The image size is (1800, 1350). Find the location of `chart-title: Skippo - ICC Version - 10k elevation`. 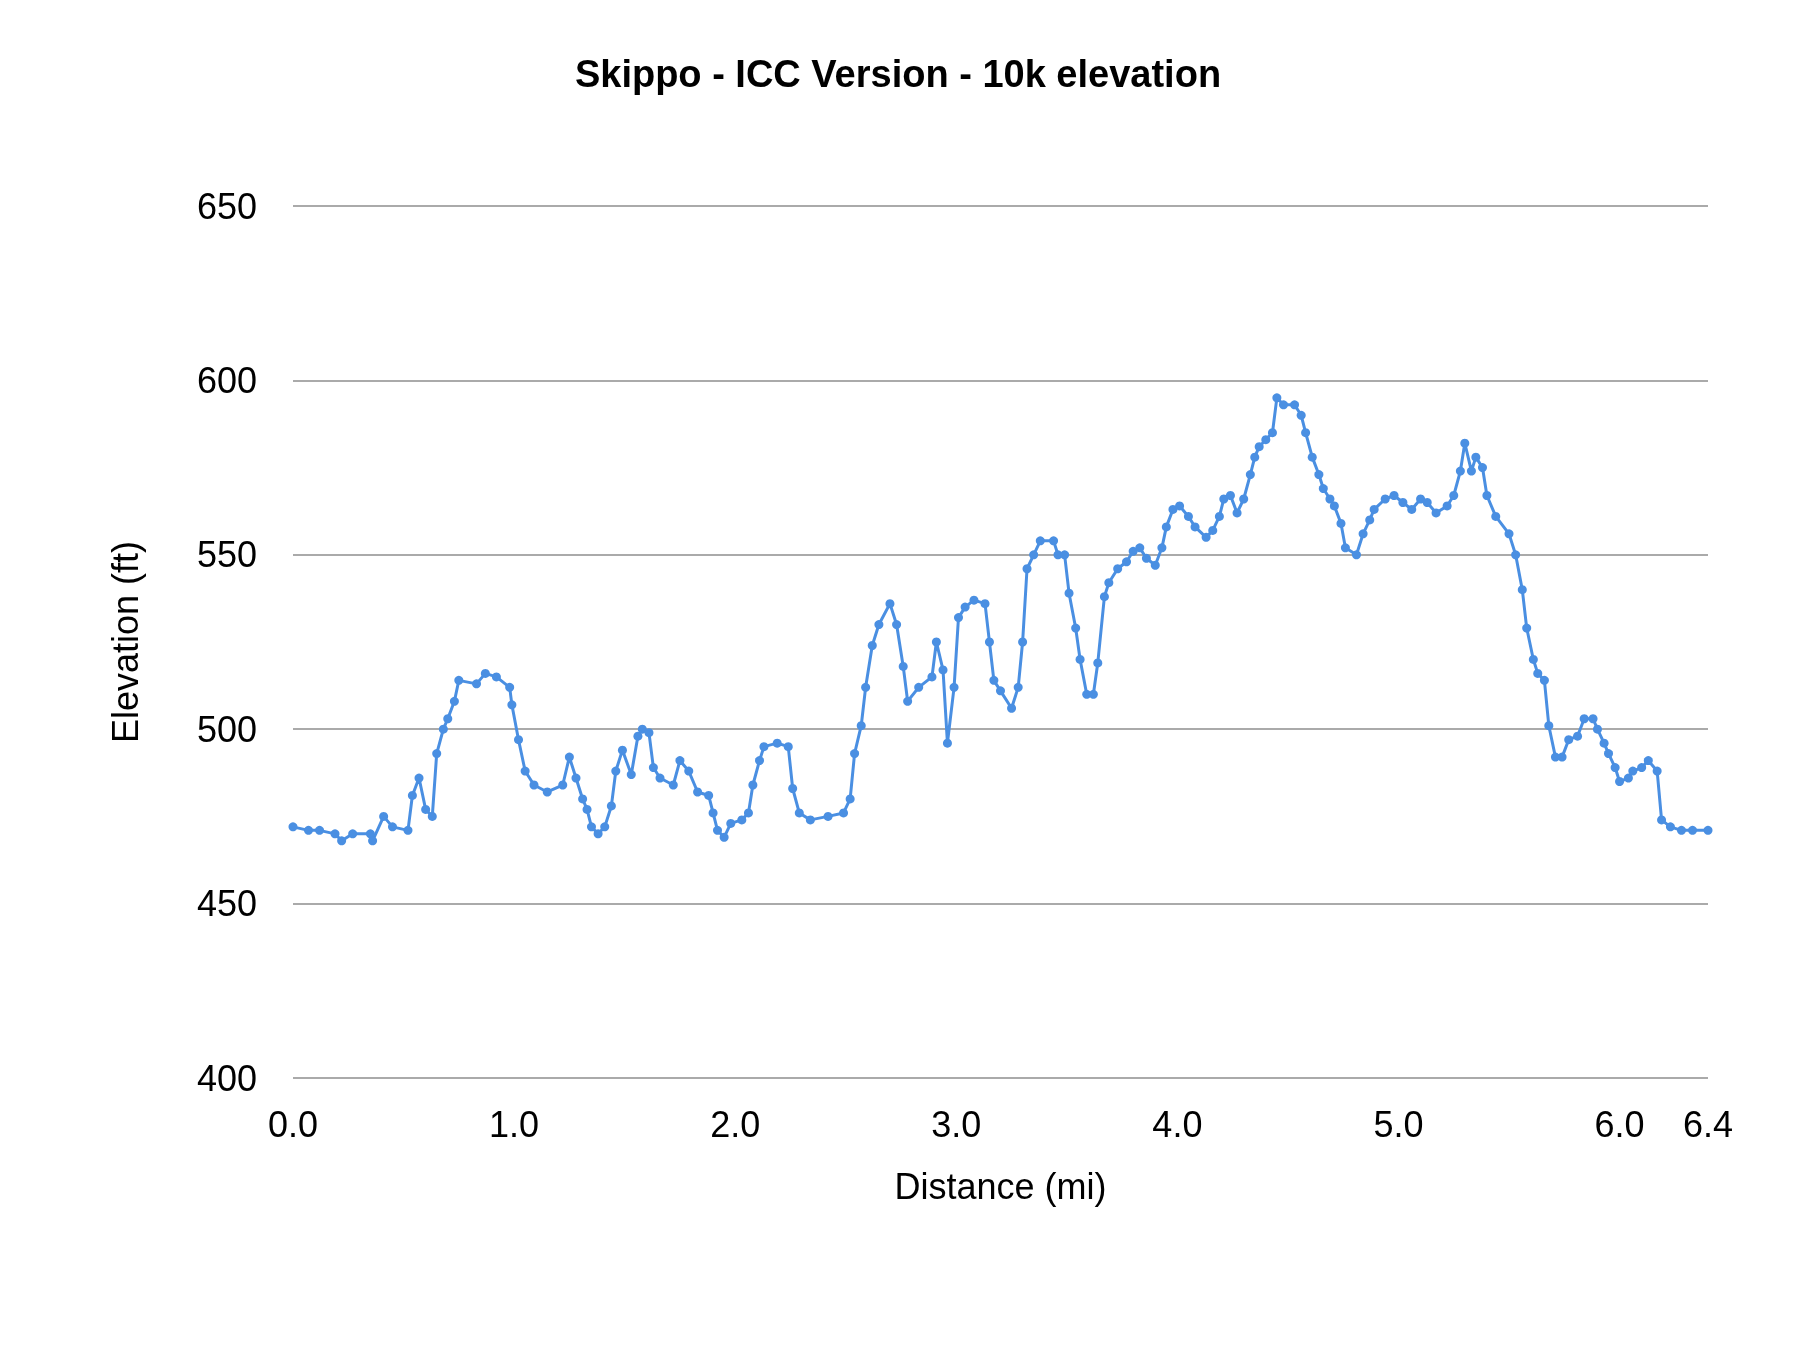

chart-title: Skippo - ICC Version - 10k elevation is located at coordinates (898, 74).